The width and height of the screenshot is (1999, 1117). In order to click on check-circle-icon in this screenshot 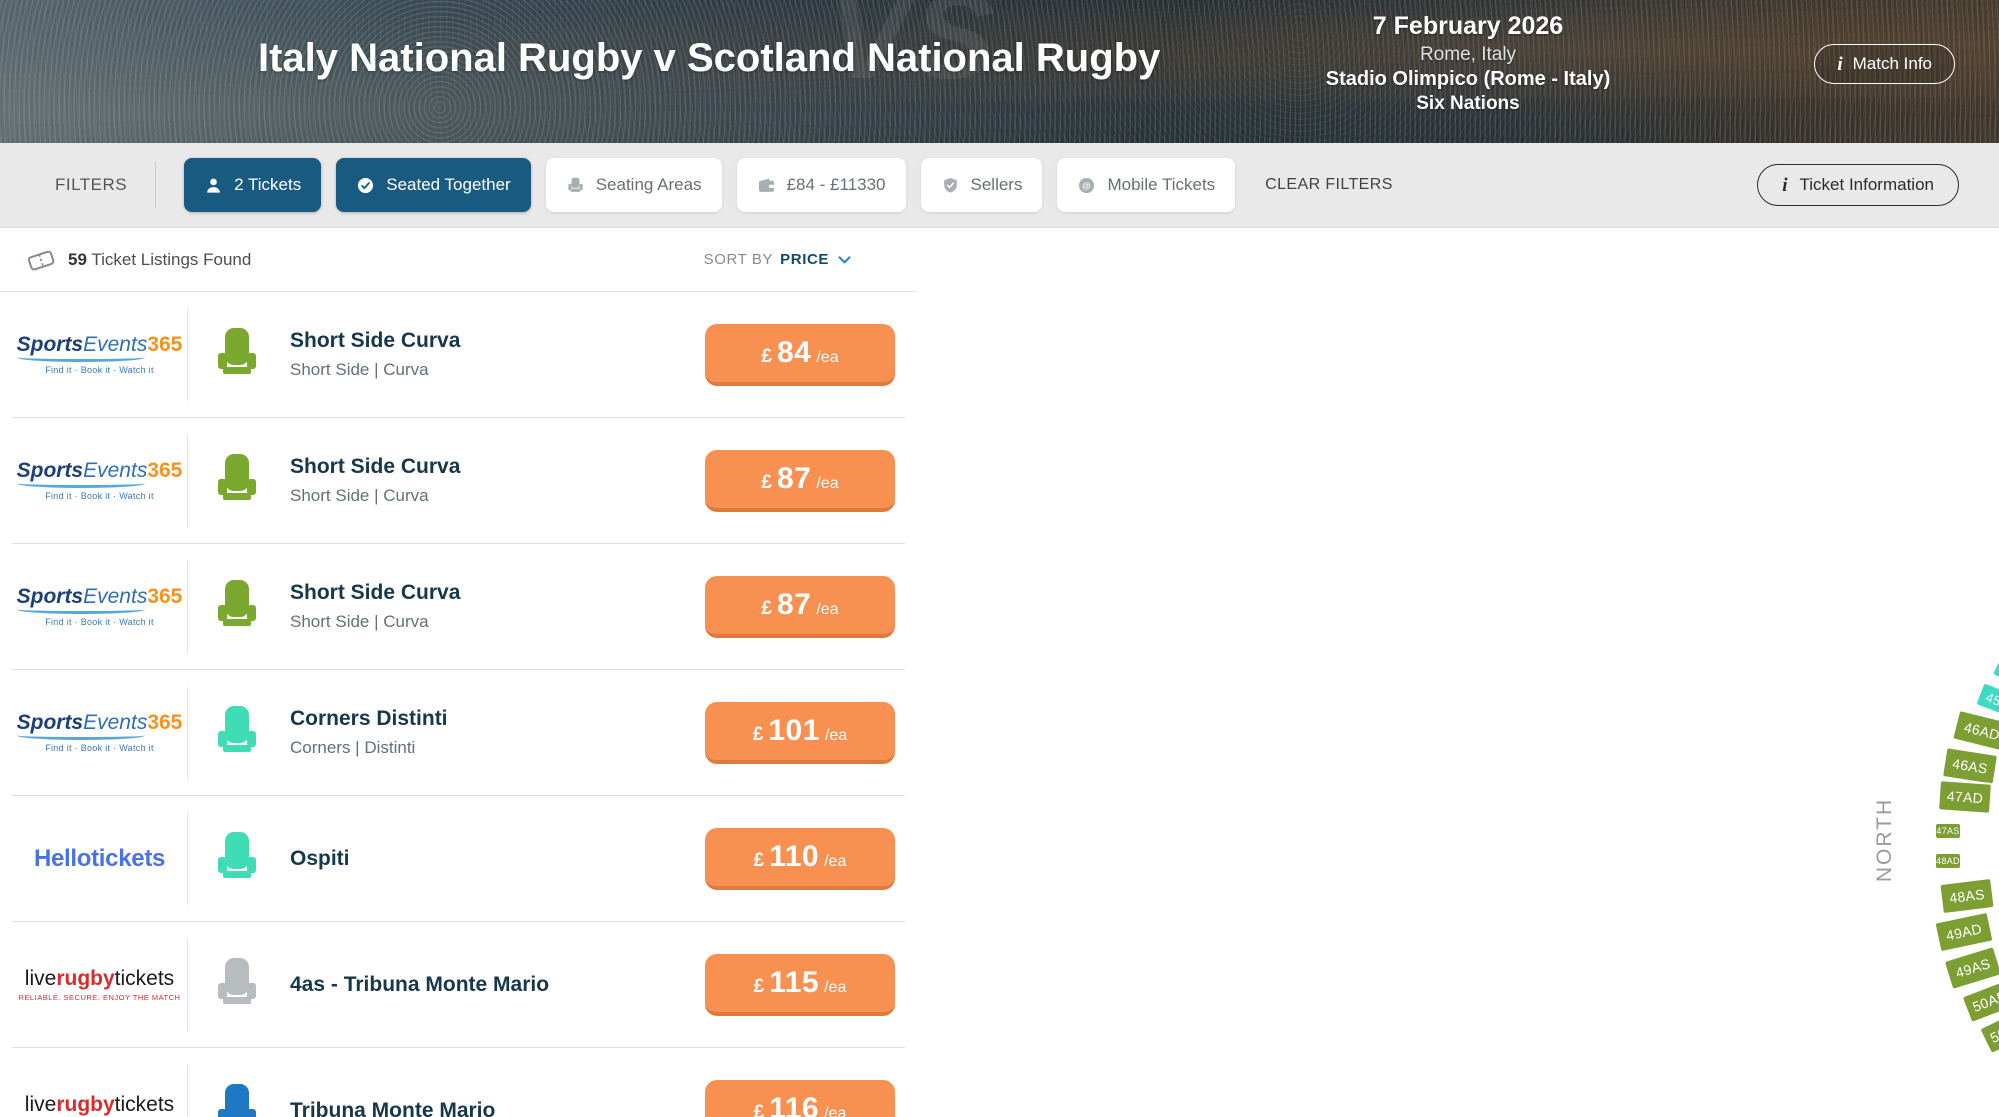, I will do `click(366, 185)`.